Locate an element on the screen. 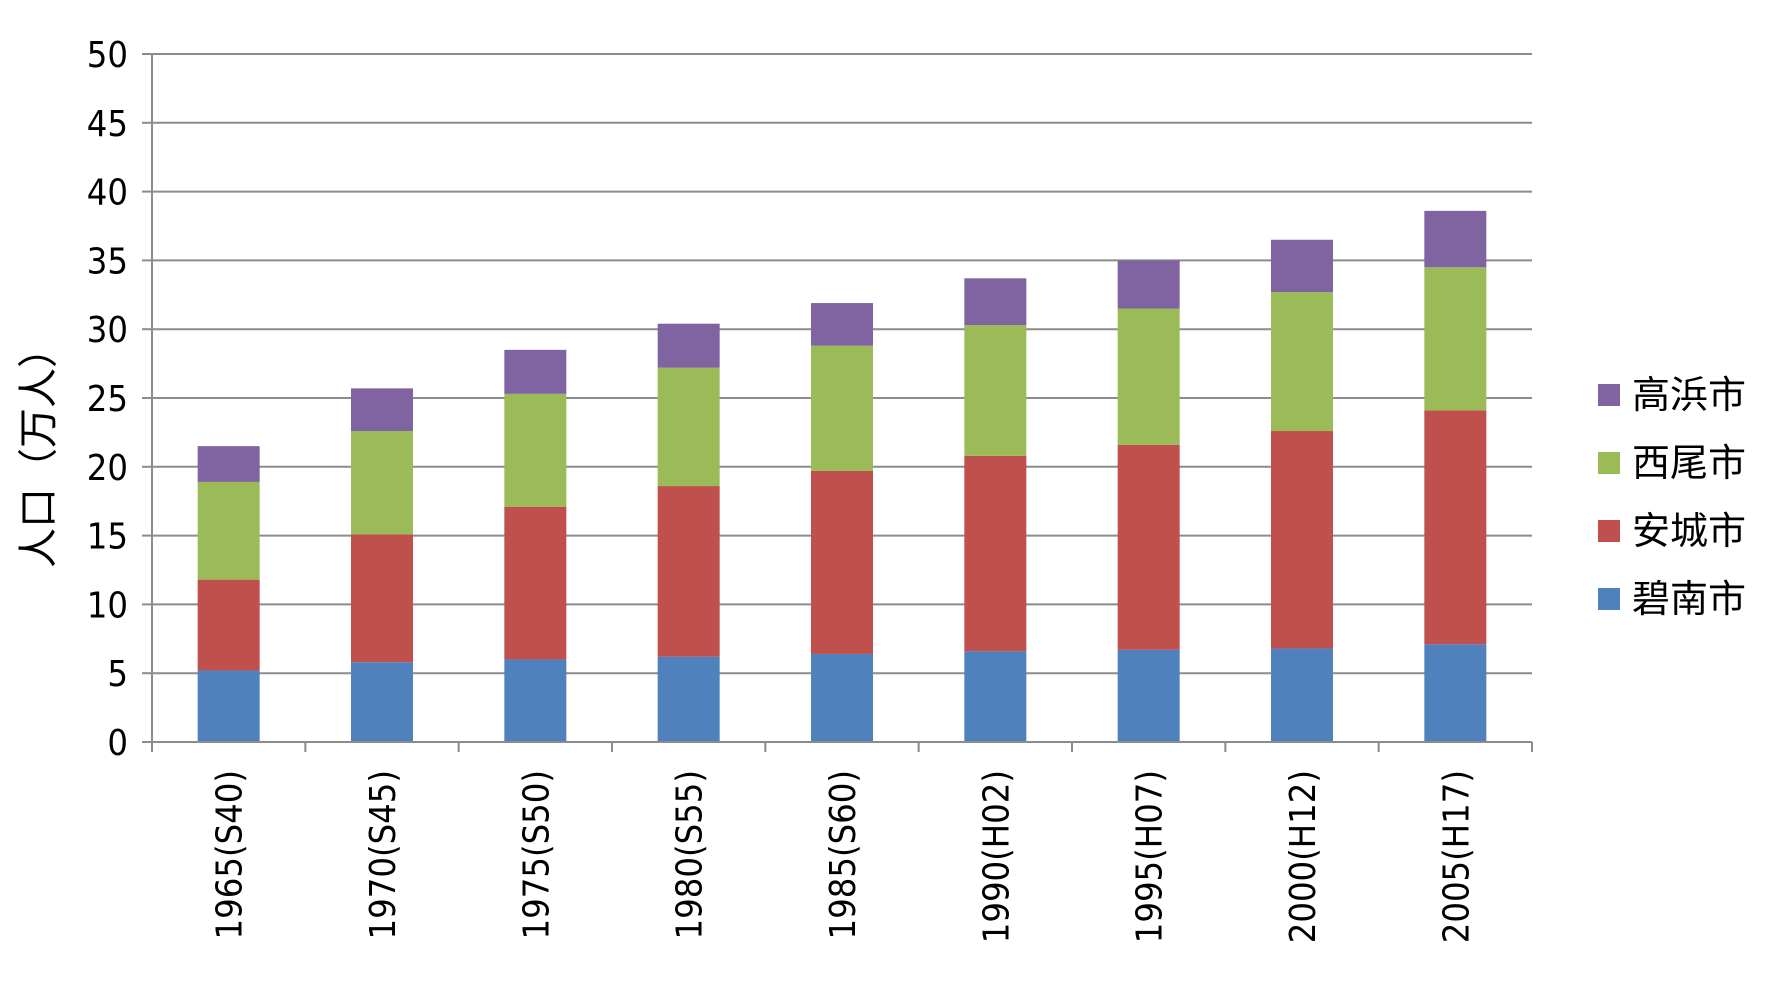 Image resolution: width=1792 pixels, height=1002 pixels. x-category-label: 1980(S55) is located at coordinates (690, 854).